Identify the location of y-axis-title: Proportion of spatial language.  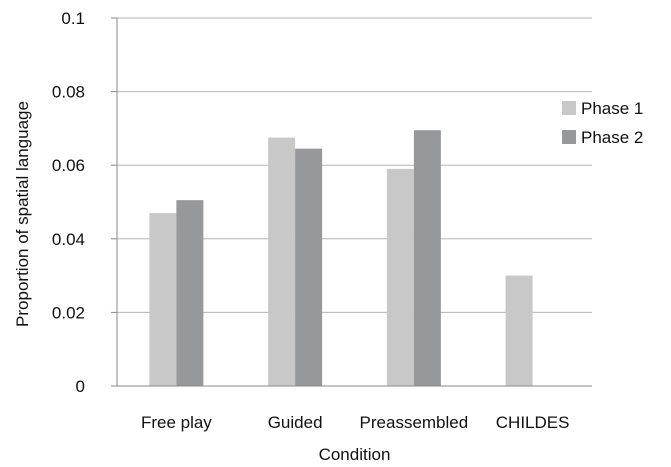
(22, 214).